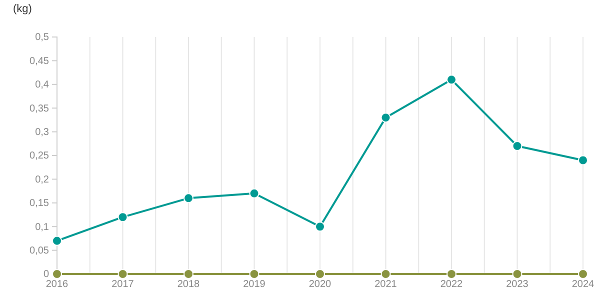 The image size is (615, 305). Describe the element at coordinates (40, 156) in the screenshot. I see `y-tick-label: 0,25` at that location.